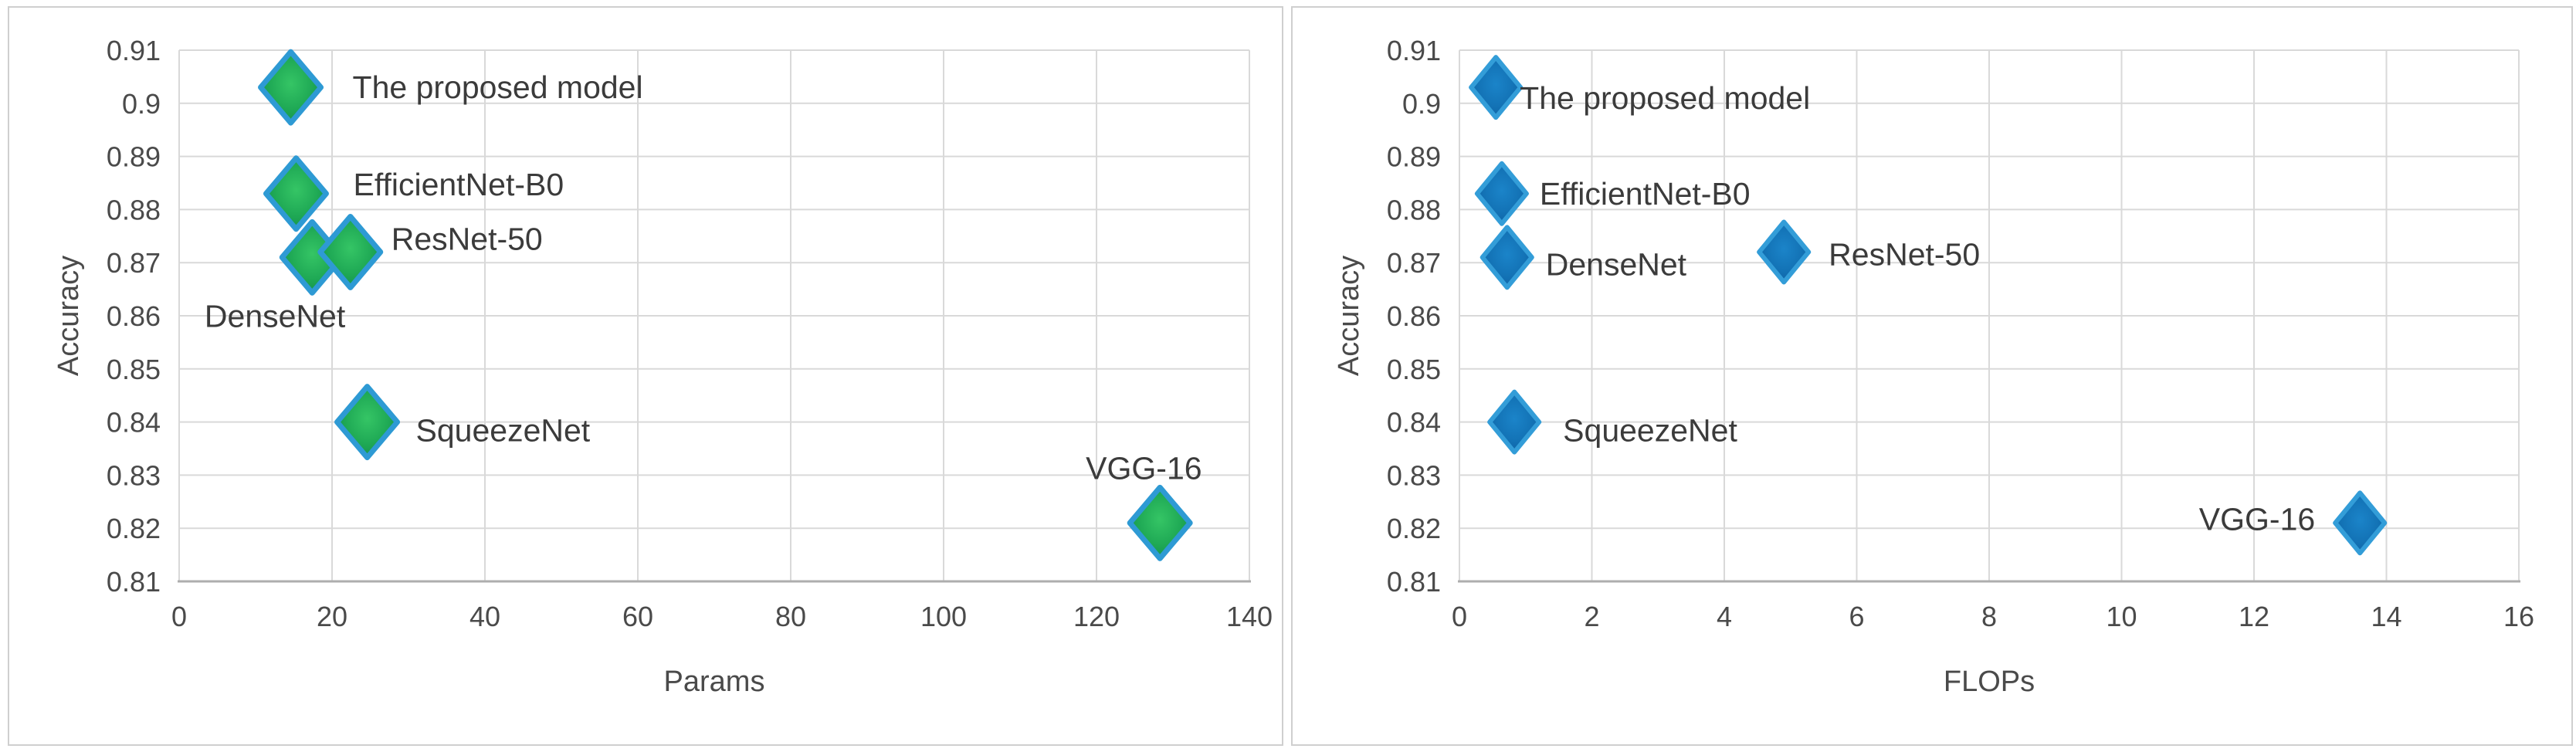  Describe the element at coordinates (484, 616) in the screenshot. I see `x-tick-label: 40` at that location.